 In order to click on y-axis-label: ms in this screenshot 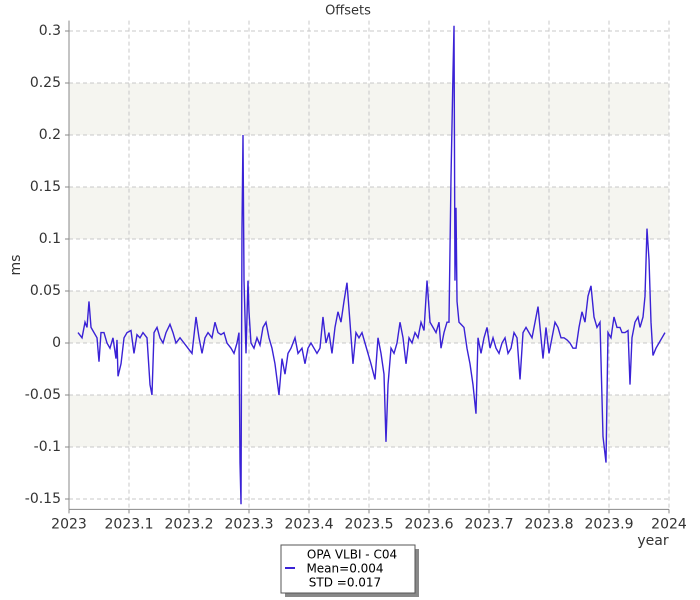, I will do `click(16, 265)`.